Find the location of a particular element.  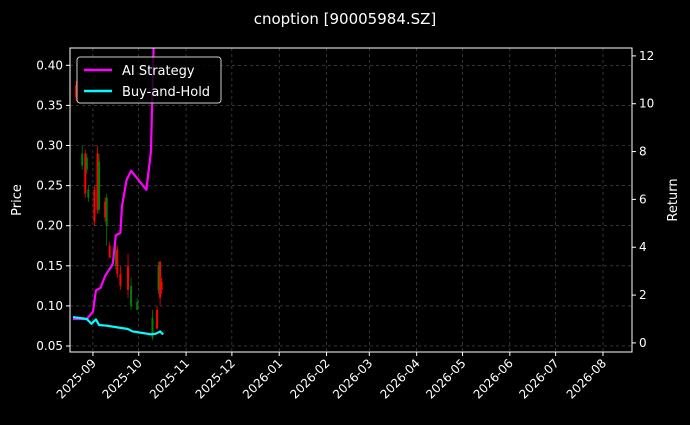

legend-label-ai-strategy: AI Strategy is located at coordinates (158, 71).